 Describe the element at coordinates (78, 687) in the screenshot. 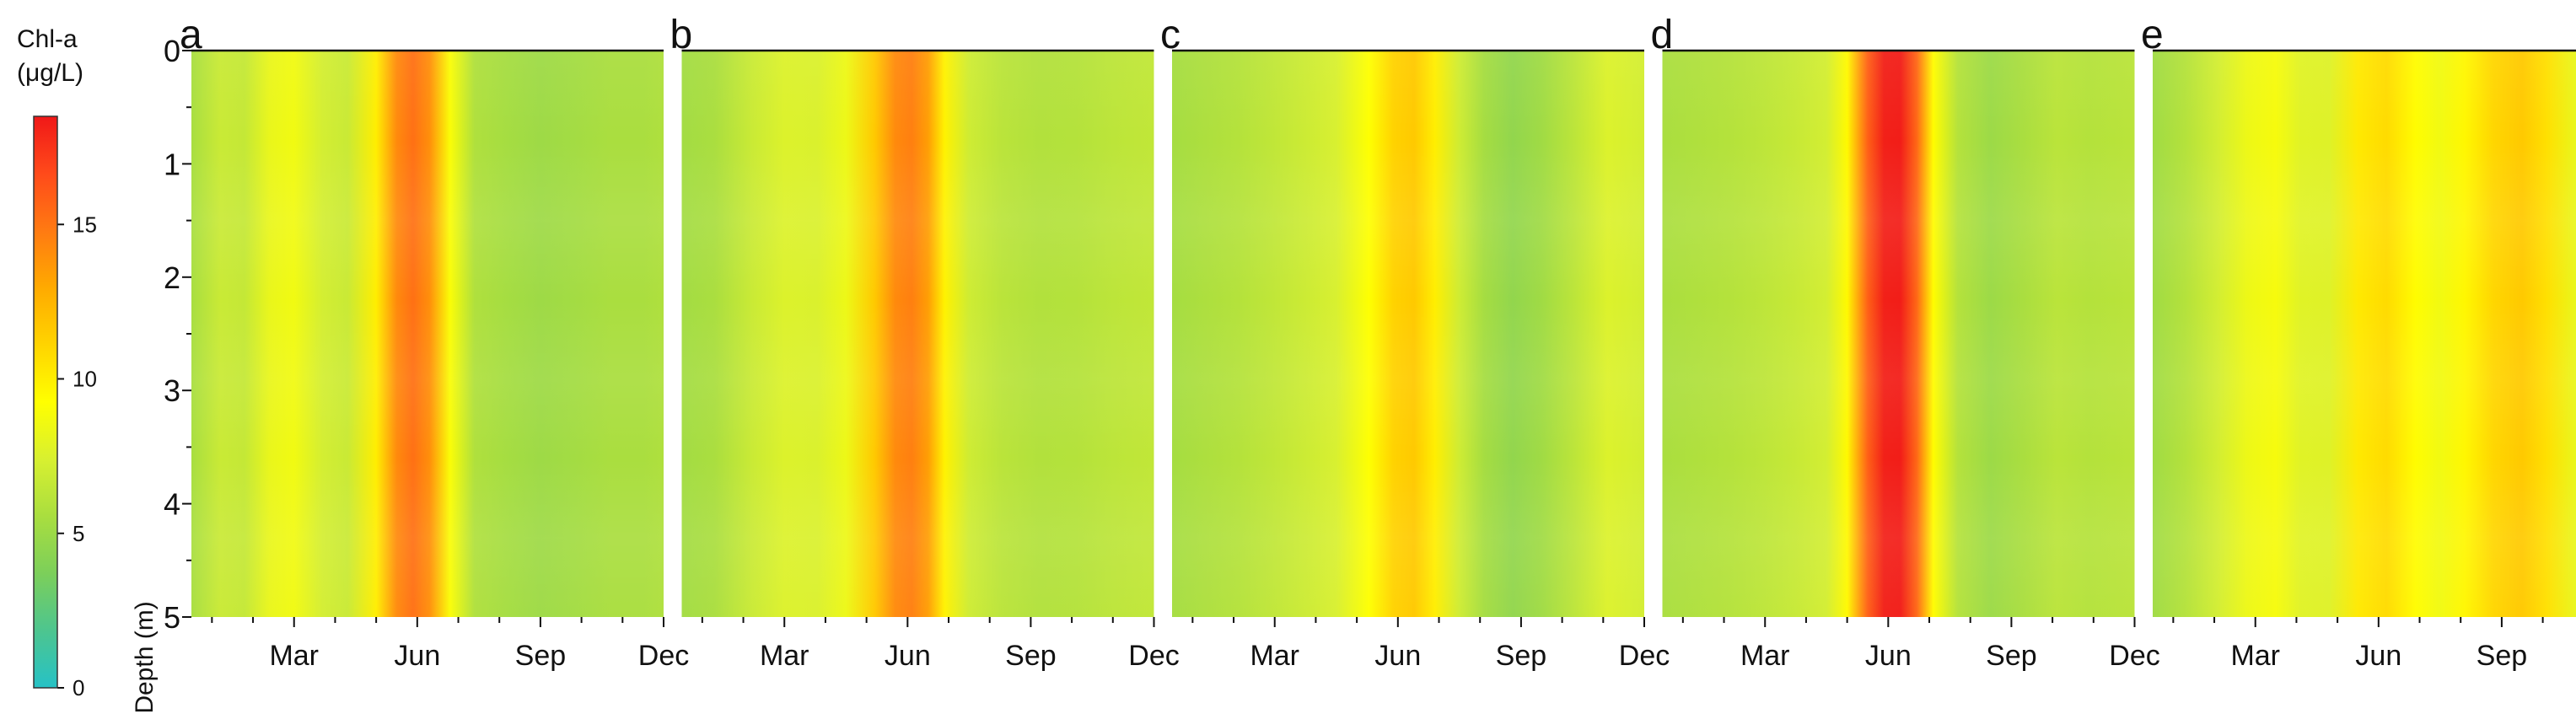

I see `colorbar-tick-label: 0` at that location.